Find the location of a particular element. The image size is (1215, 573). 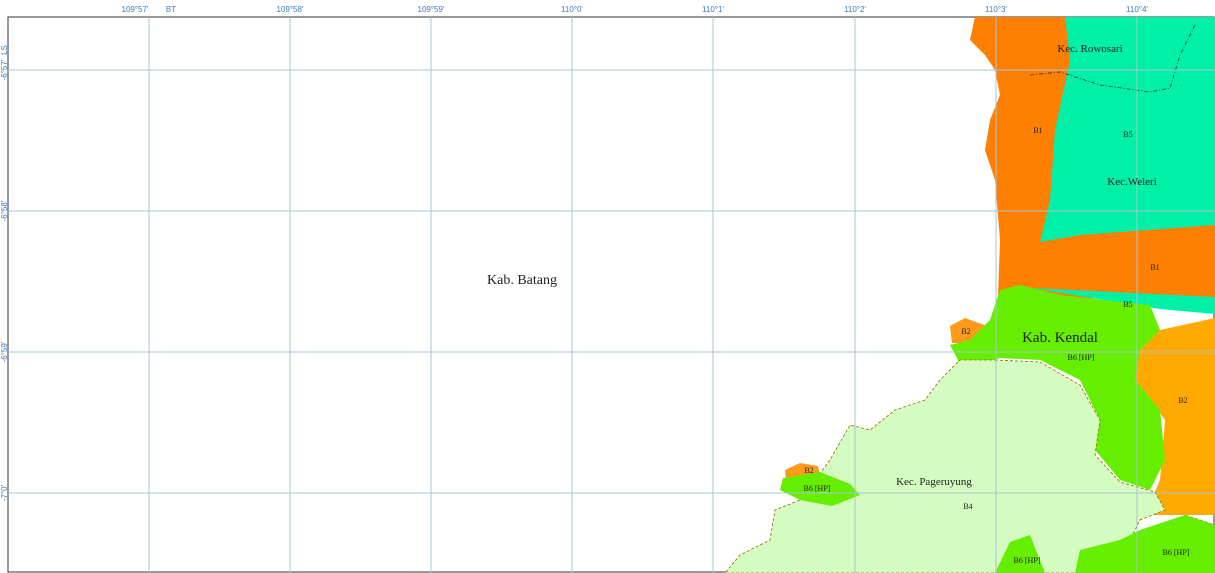

lon-label: 110°1' is located at coordinates (713, 9).